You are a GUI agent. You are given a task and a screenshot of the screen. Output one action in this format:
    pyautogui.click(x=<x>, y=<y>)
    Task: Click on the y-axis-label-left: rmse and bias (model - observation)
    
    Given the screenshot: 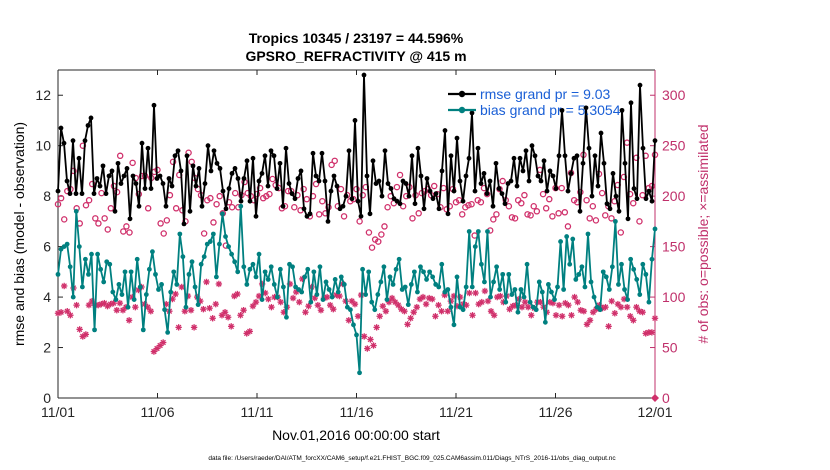 What is the action you would take?
    pyautogui.click(x=19, y=234)
    